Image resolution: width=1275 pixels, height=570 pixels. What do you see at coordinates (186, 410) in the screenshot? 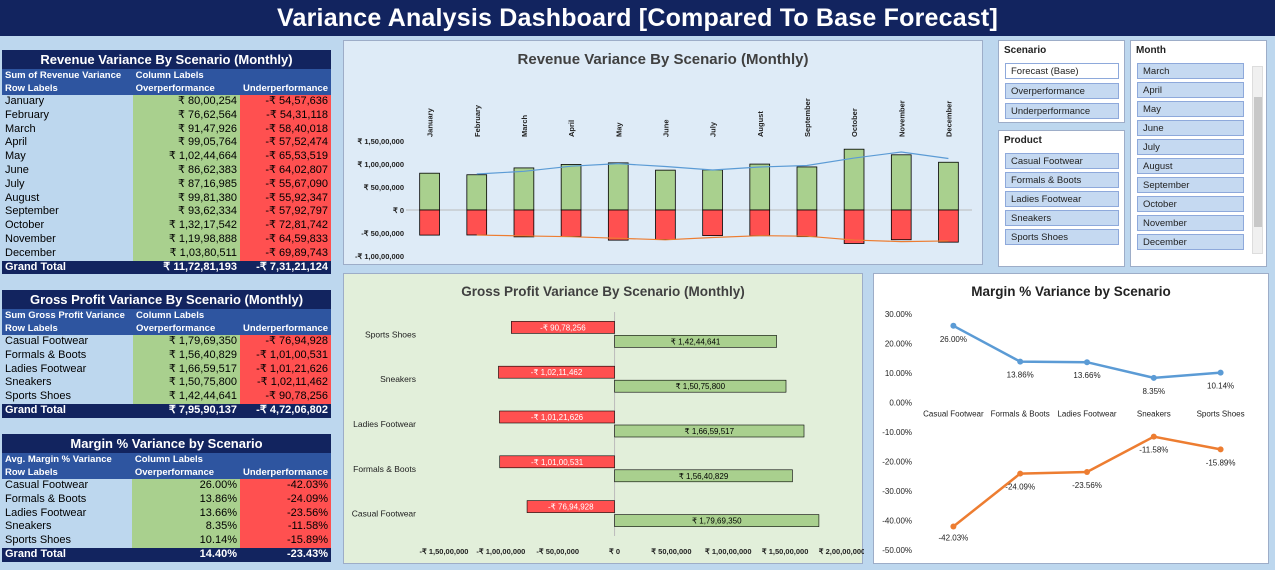
I see `grand-total-over: ₹ 7,95,90,137` at bounding box center [186, 410].